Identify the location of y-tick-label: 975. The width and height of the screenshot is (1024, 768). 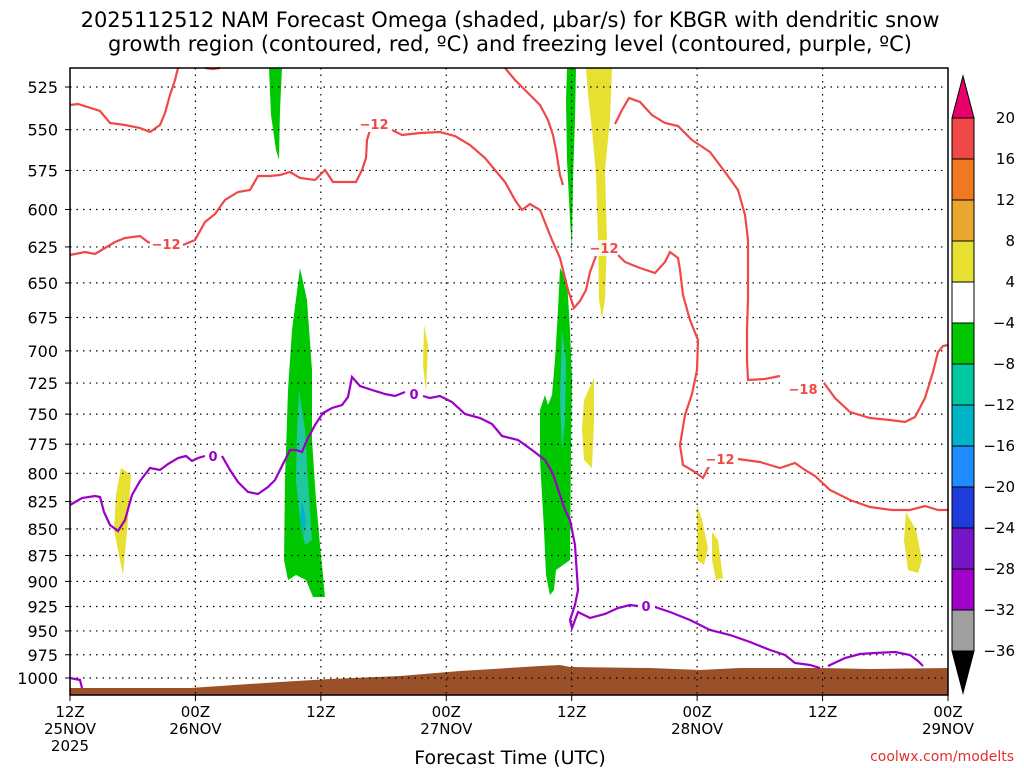
(42, 655).